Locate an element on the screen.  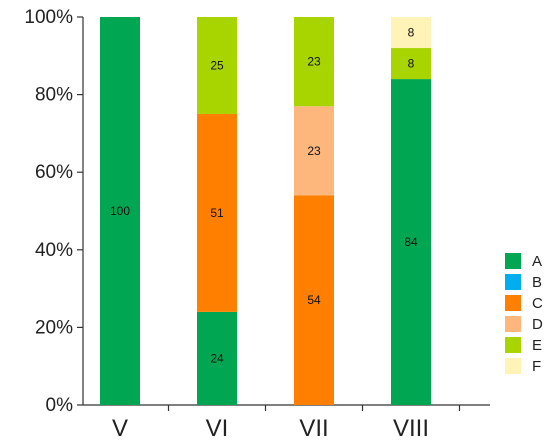
legend-label: F is located at coordinates (536, 366).